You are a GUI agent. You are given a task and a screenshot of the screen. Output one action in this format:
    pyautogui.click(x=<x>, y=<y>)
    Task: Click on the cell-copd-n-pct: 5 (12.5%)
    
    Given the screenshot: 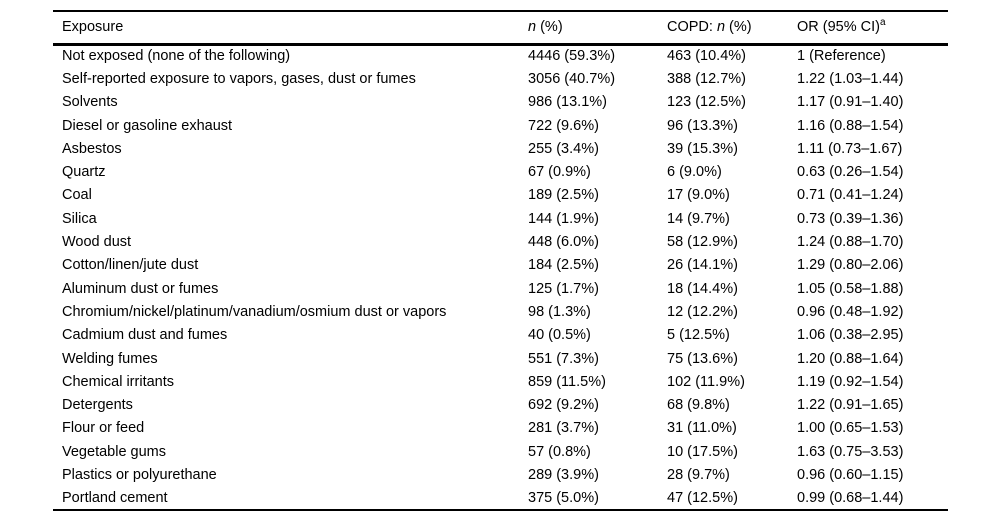 What is the action you would take?
    pyautogui.click(x=698, y=335)
    